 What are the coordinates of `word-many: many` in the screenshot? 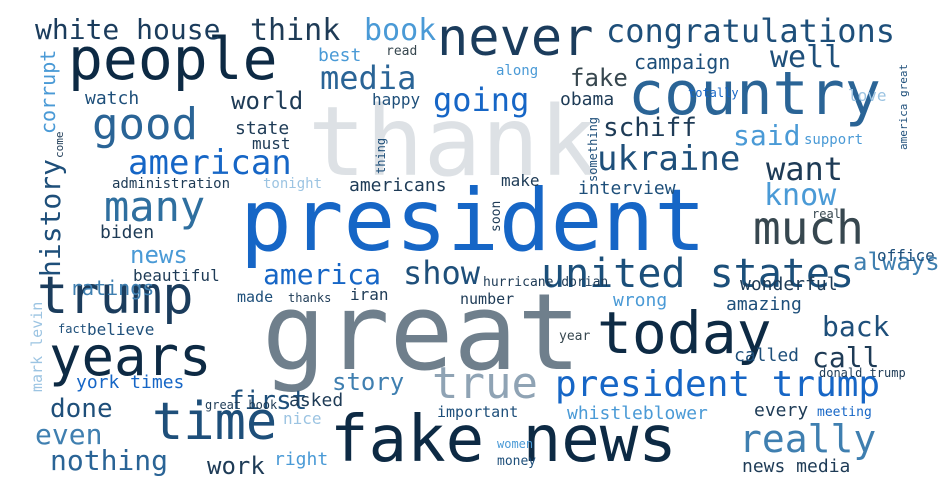 It's located at (155, 206).